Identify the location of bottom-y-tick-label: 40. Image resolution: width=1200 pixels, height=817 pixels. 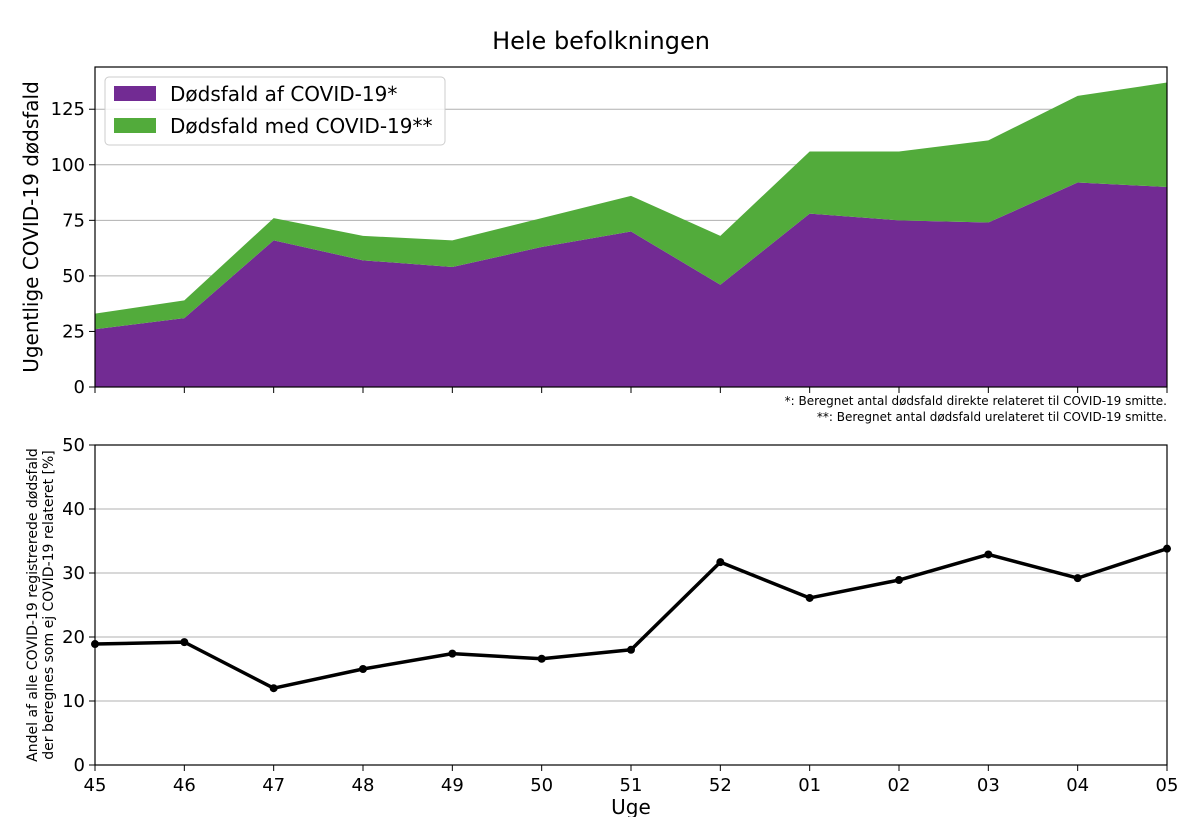
(73, 509).